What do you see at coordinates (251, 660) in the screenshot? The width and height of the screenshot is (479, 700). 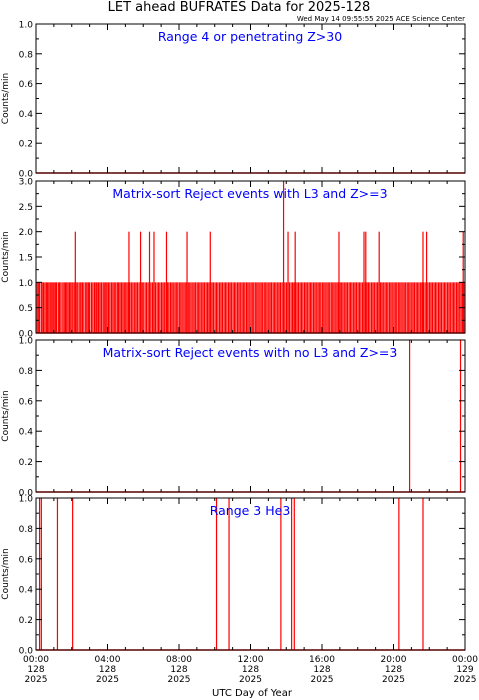 I see `x-tick-label-time: 12:00` at bounding box center [251, 660].